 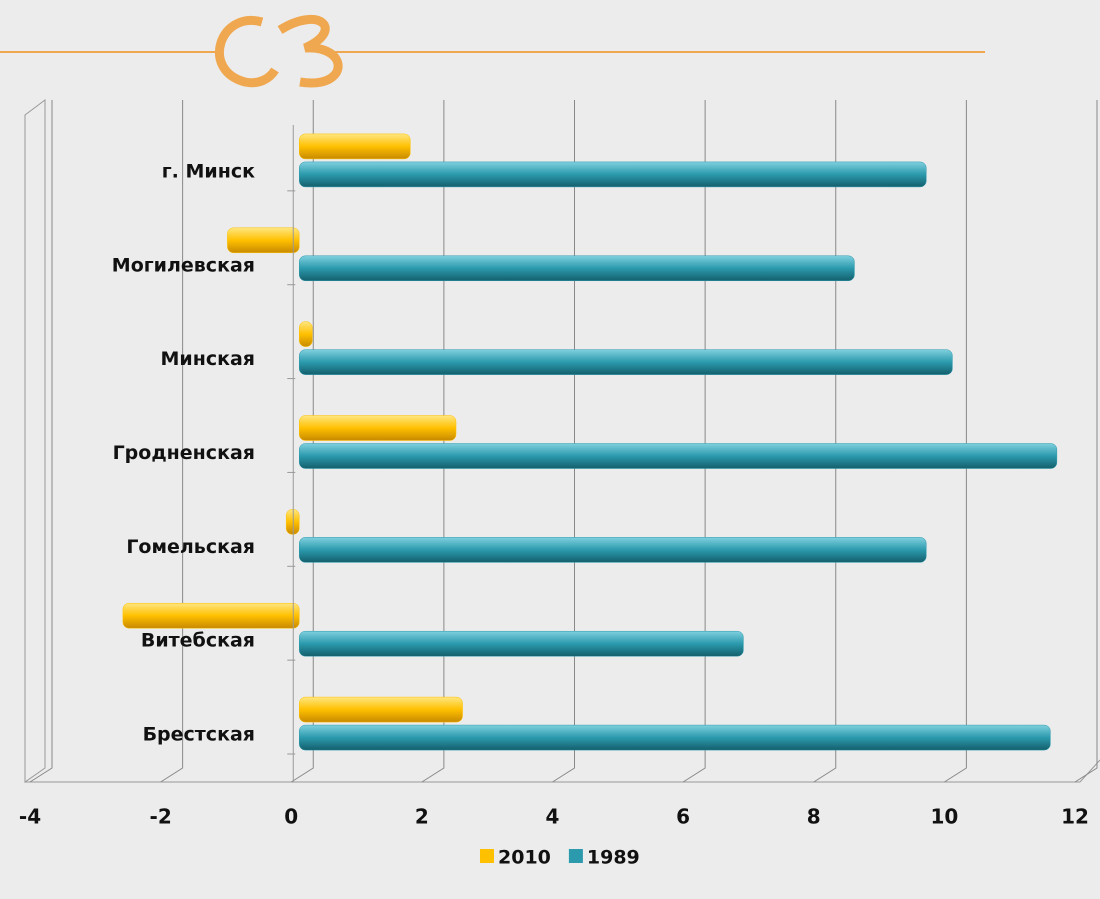 What do you see at coordinates (198, 641) in the screenshot?
I see `y-tick-label: Витебская` at bounding box center [198, 641].